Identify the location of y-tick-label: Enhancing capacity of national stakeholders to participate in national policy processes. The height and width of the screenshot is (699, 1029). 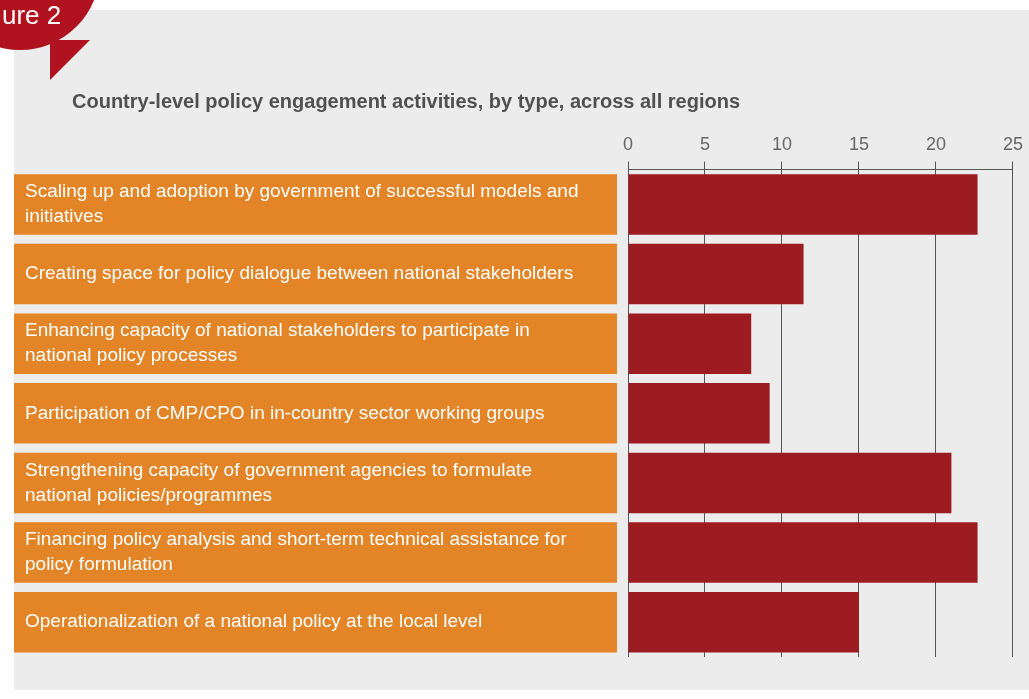
(277, 342).